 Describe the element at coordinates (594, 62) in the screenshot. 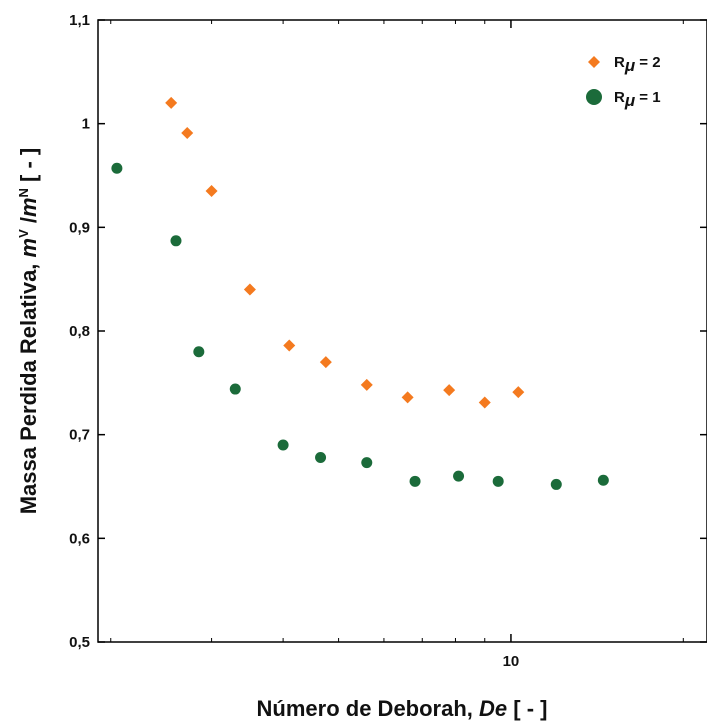

I see `legend-marker-diamond` at that location.